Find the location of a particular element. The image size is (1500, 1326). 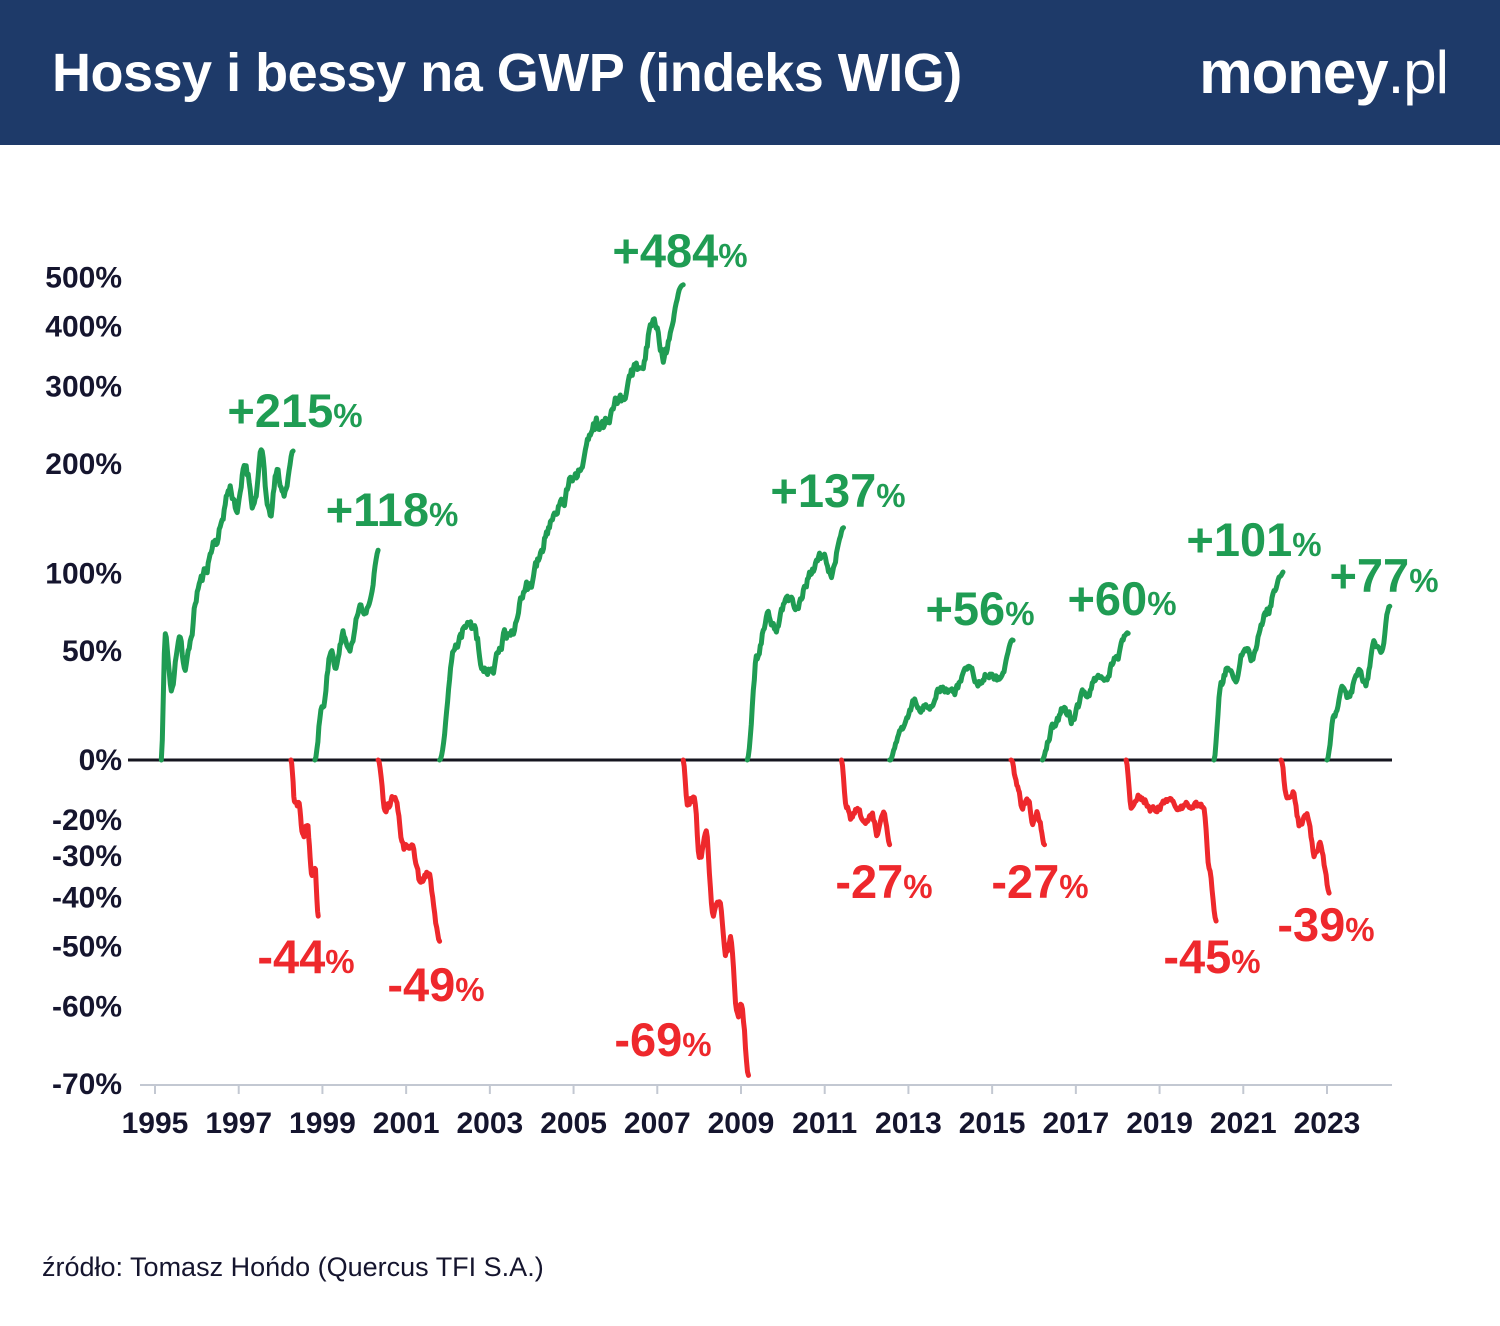

x-axis-label: 2011 is located at coordinates (824, 1123).